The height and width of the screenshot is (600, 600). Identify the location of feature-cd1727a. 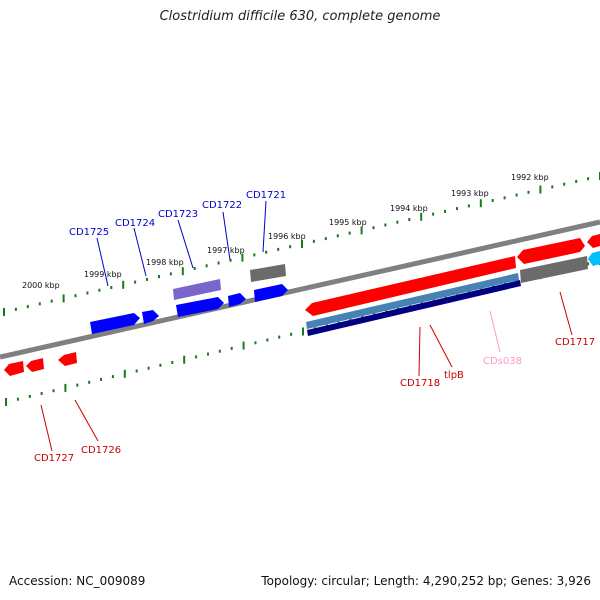
(14, 368).